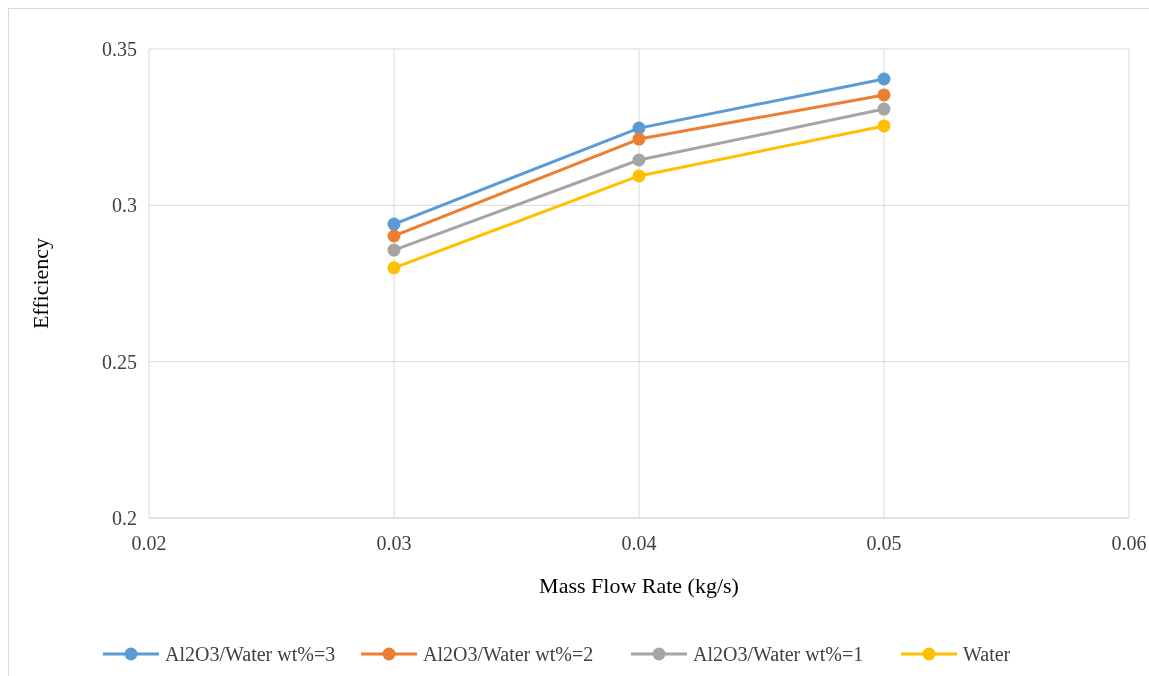 This screenshot has height=676, width=1149. What do you see at coordinates (119, 49) in the screenshot?
I see `y-tick-label: 0.35` at bounding box center [119, 49].